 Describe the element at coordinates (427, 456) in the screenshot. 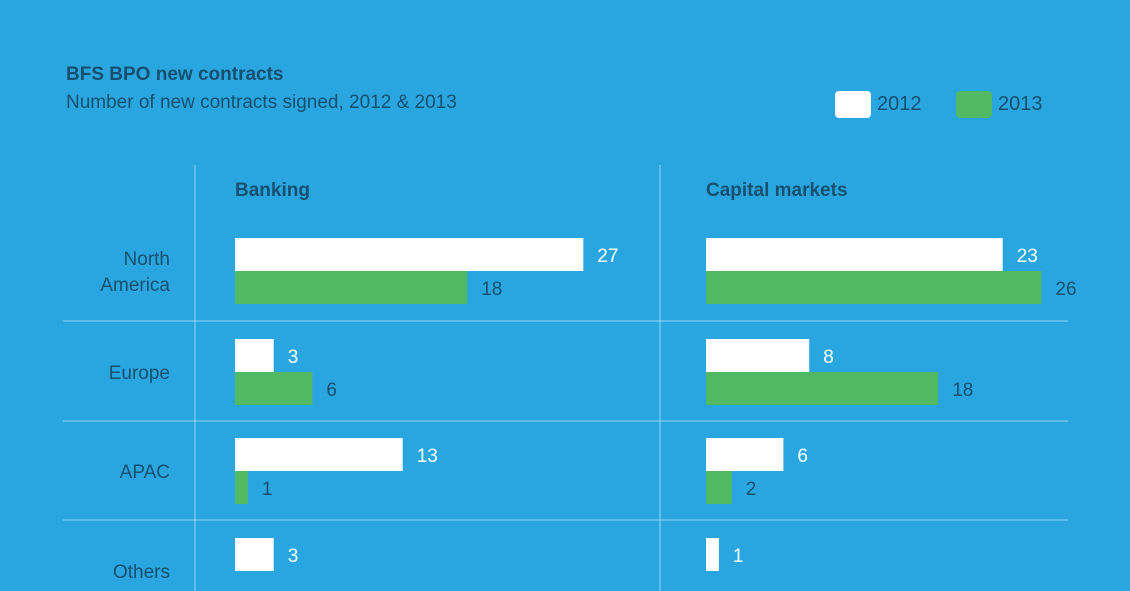

I see `data-label-banking-apac-2012: 13` at that location.